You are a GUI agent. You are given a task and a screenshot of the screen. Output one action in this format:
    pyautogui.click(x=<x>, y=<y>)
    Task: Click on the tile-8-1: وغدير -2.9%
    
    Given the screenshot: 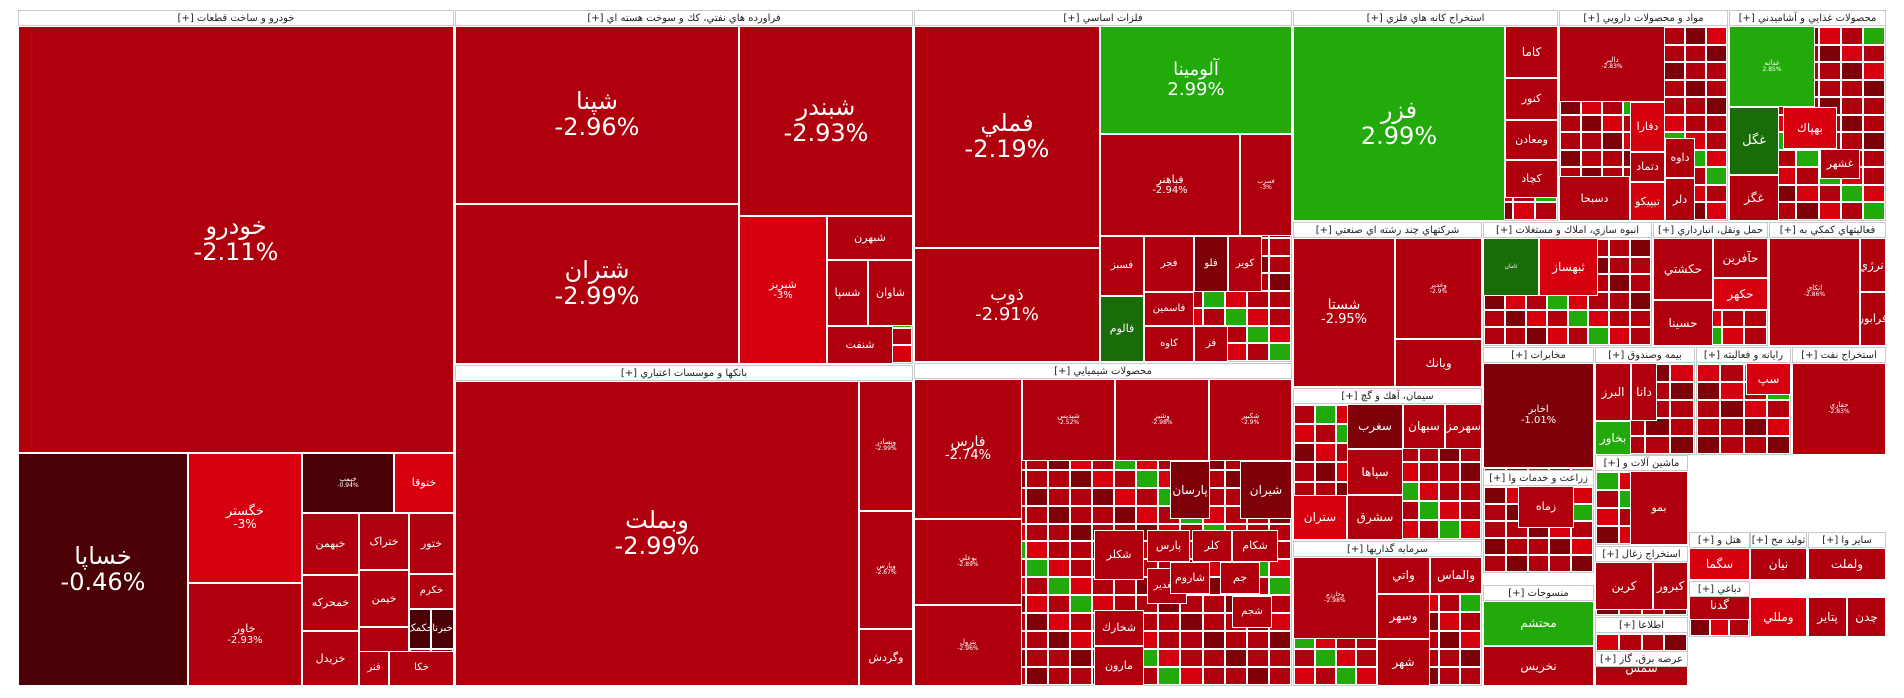 What is the action you would take?
    pyautogui.click(x=1438, y=288)
    